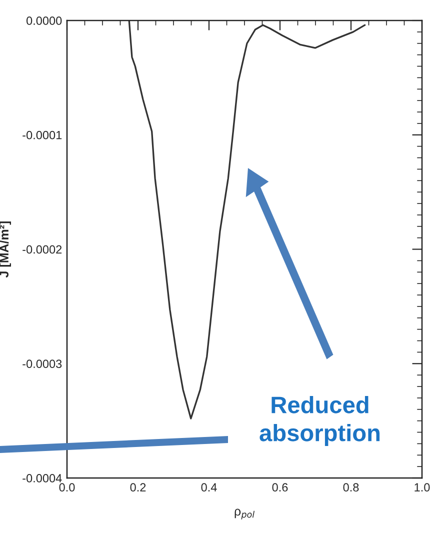 The image size is (433, 541). I want to click on x-tick-label: 0.0, so click(67, 487).